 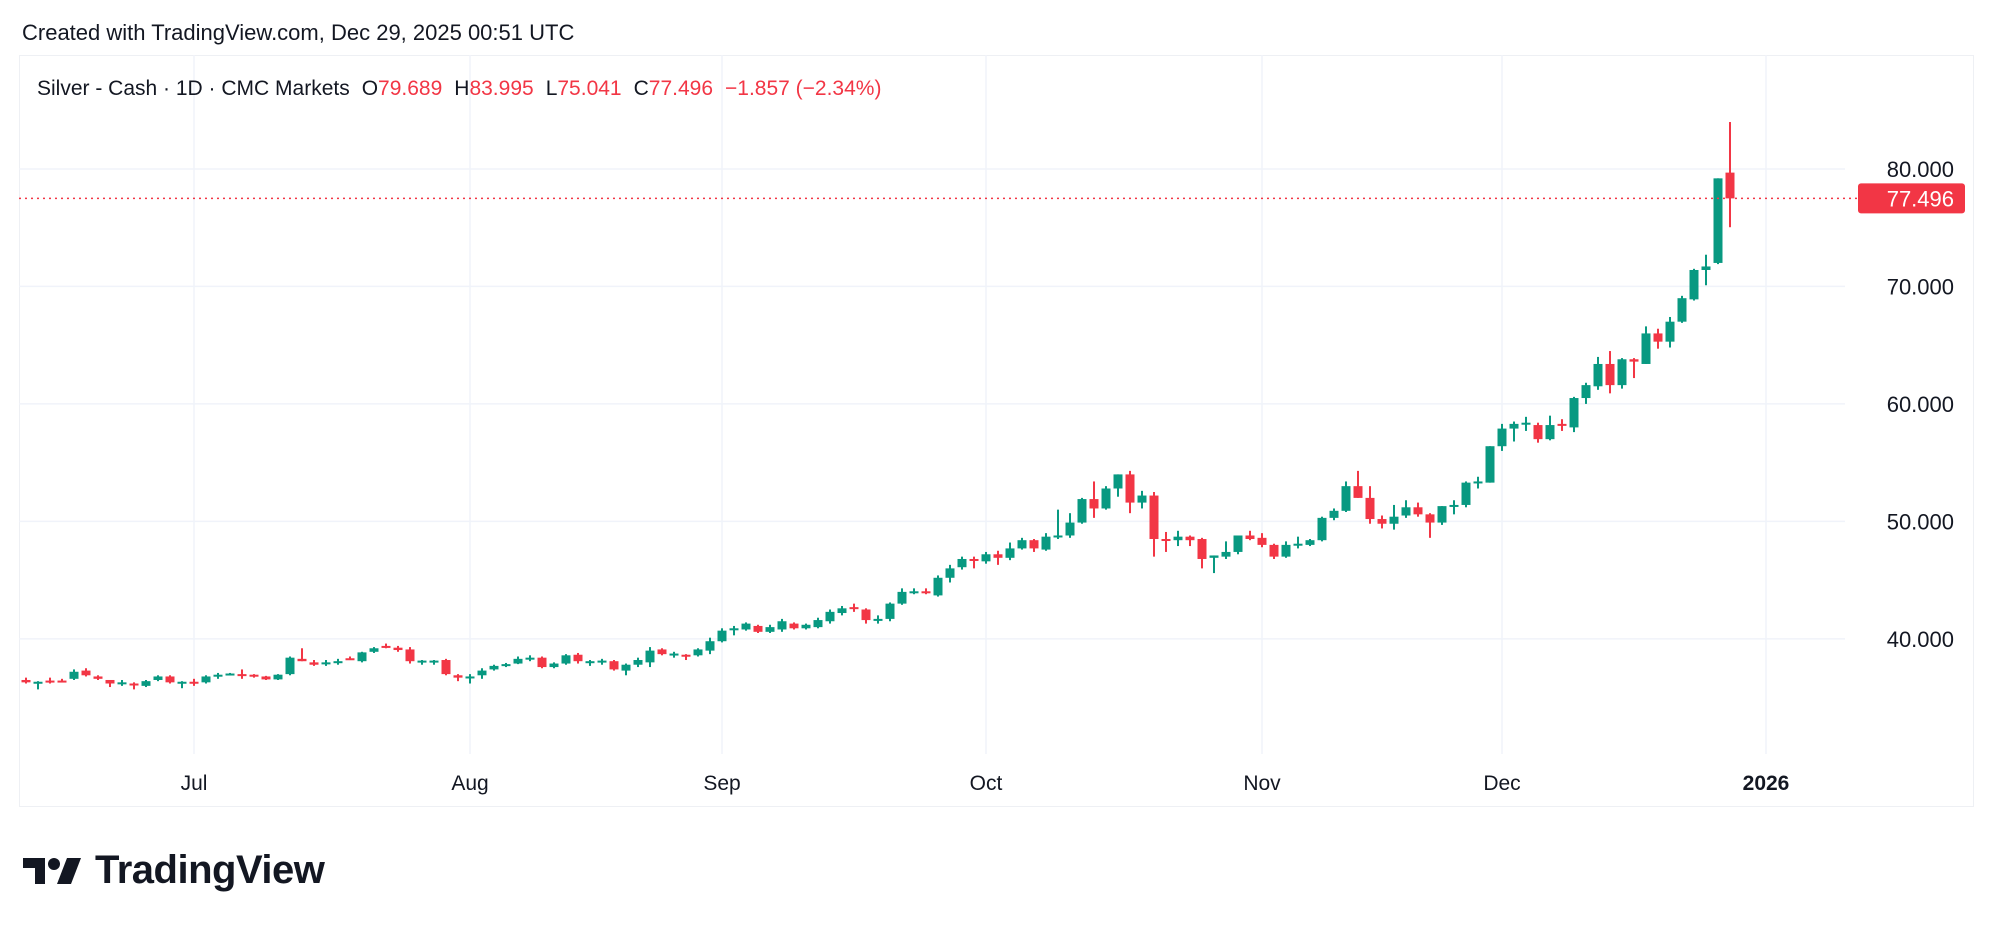 What do you see at coordinates (1920, 286) in the screenshot?
I see `price-tick-label: 70.000` at bounding box center [1920, 286].